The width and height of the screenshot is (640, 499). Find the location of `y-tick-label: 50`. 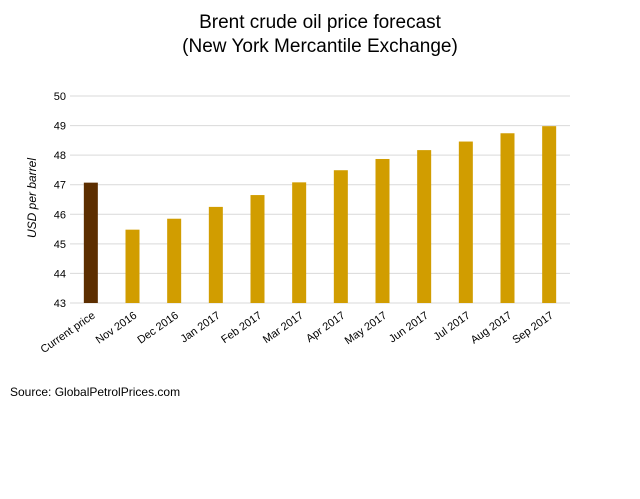

y-tick-label: 50 is located at coordinates (60, 97).